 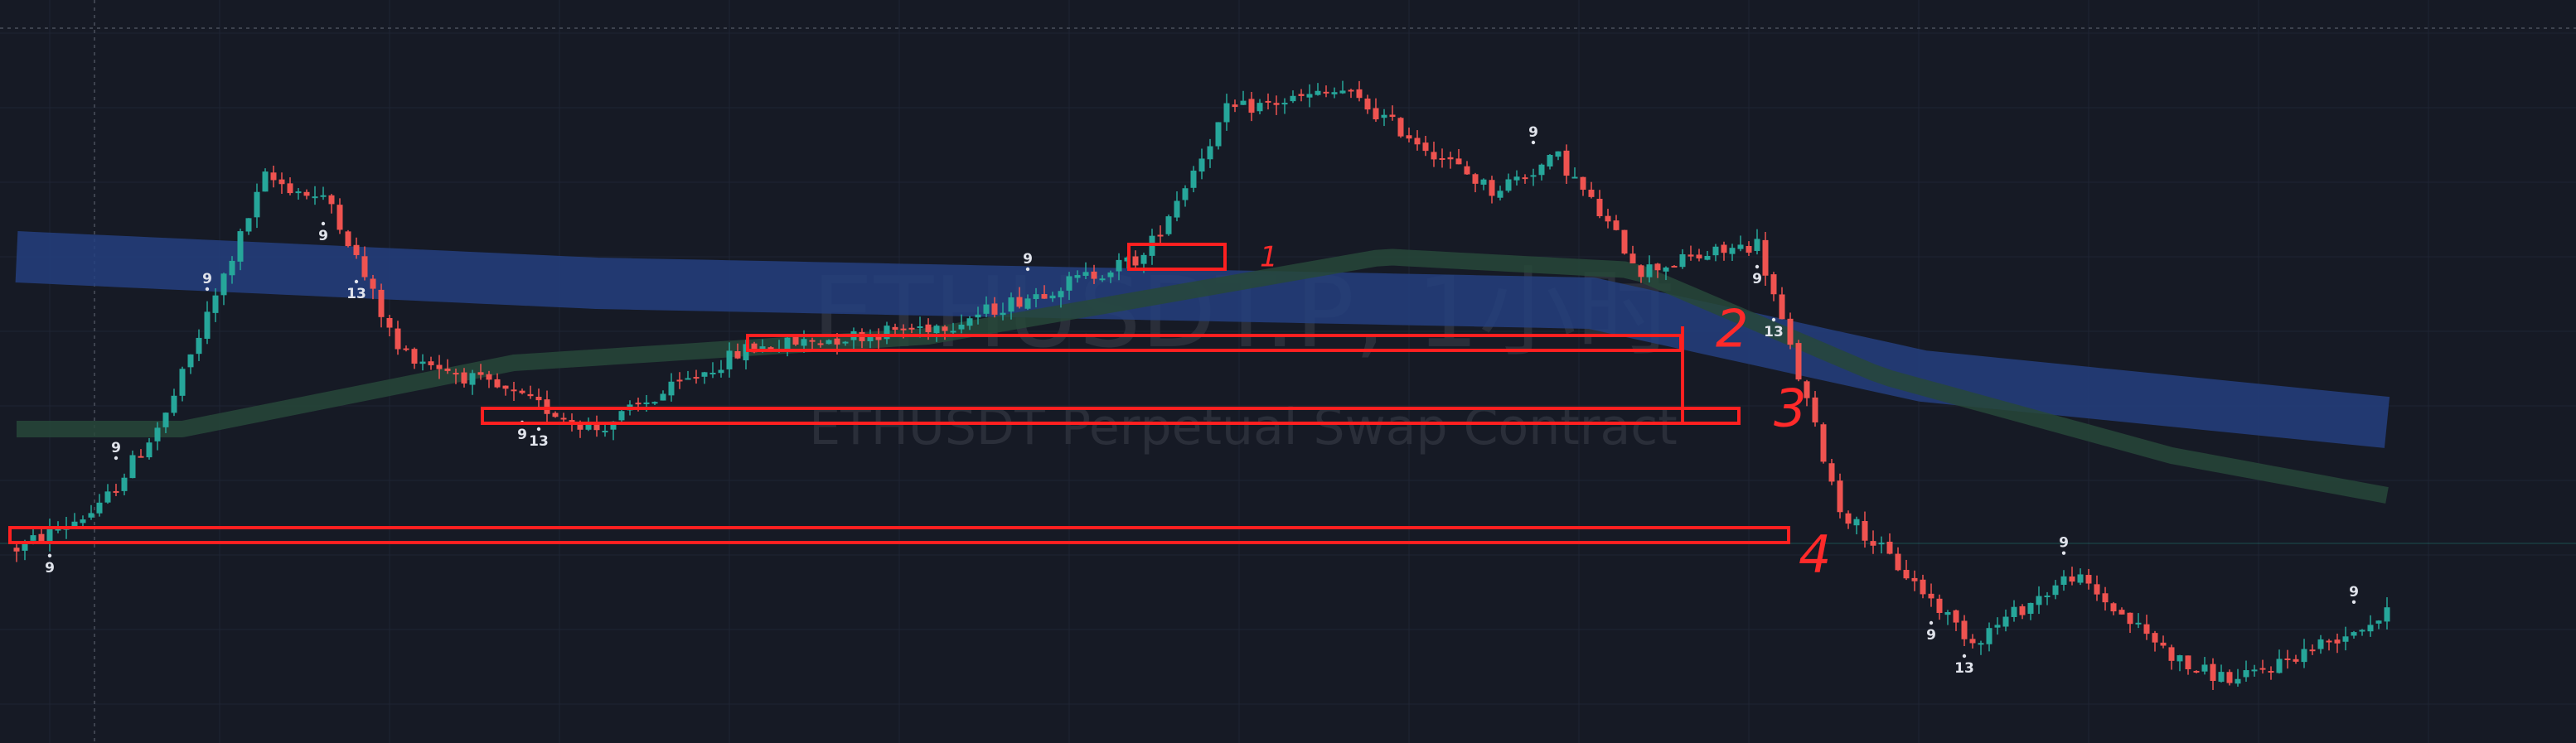 I want to click on sequence-count-label: 13, so click(x=356, y=294).